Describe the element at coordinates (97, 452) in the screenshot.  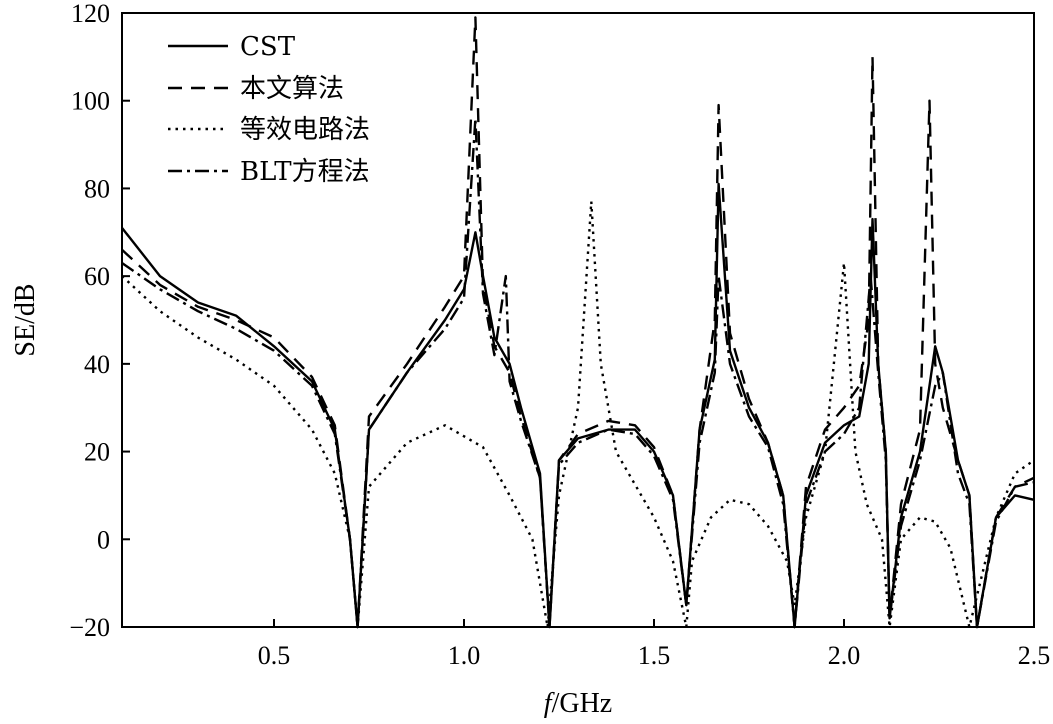
I see `y-tick-label: 20` at that location.